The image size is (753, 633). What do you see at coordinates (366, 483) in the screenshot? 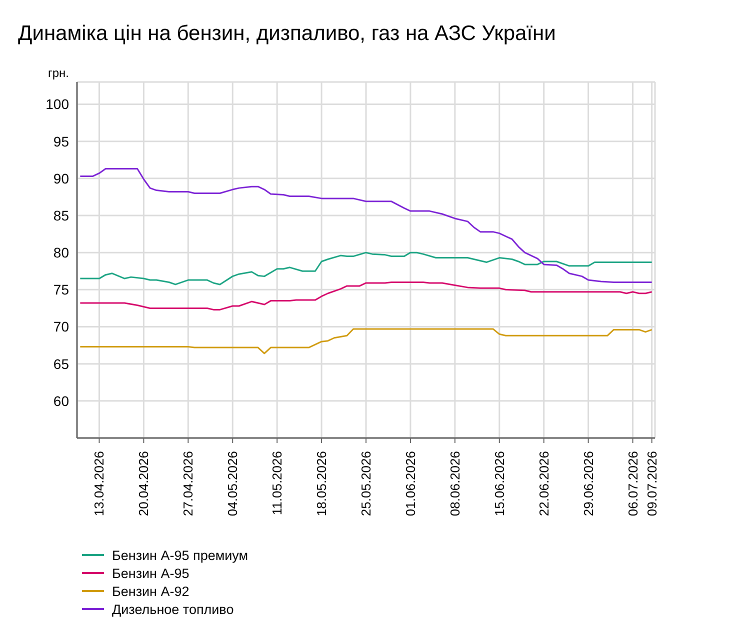
I see `x-tick-label: 25.05.2026` at bounding box center [366, 483].